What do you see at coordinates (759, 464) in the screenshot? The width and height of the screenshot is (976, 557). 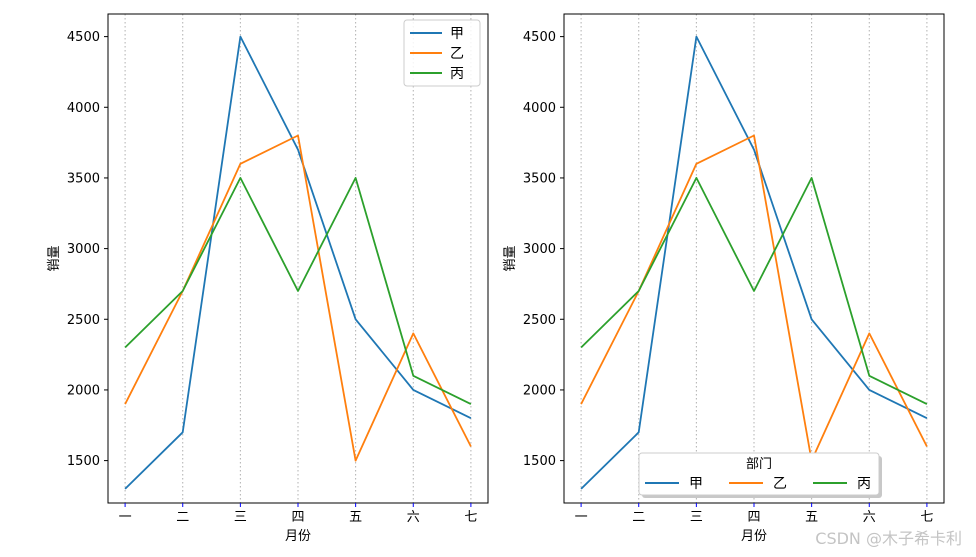 I see `legend-title: 部门` at bounding box center [759, 464].